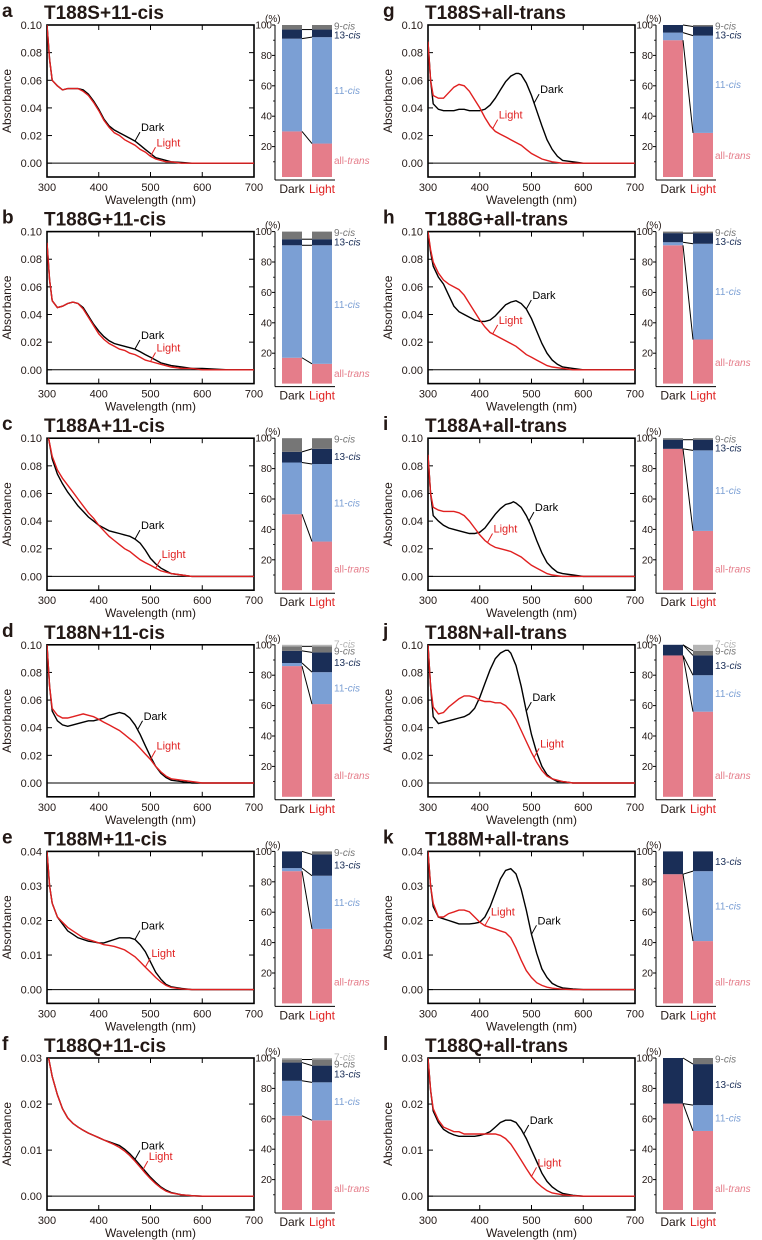  I want to click on isomer-prefix: 7-, so click(338, 644).